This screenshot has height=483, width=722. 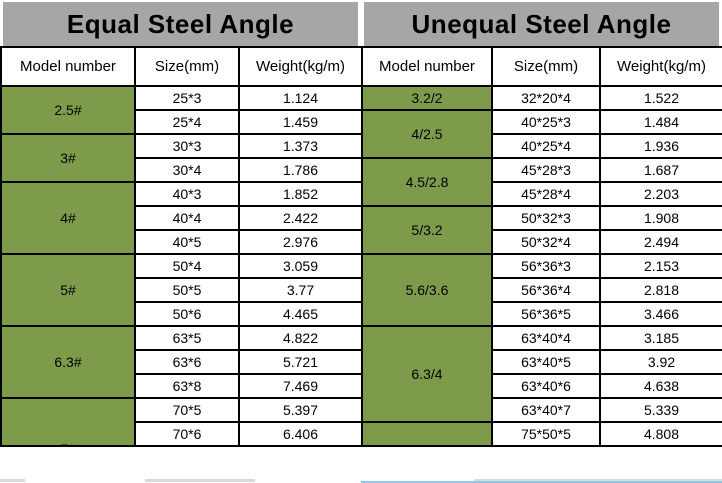 I want to click on size-cell: 56*36*4, so click(x=546, y=290).